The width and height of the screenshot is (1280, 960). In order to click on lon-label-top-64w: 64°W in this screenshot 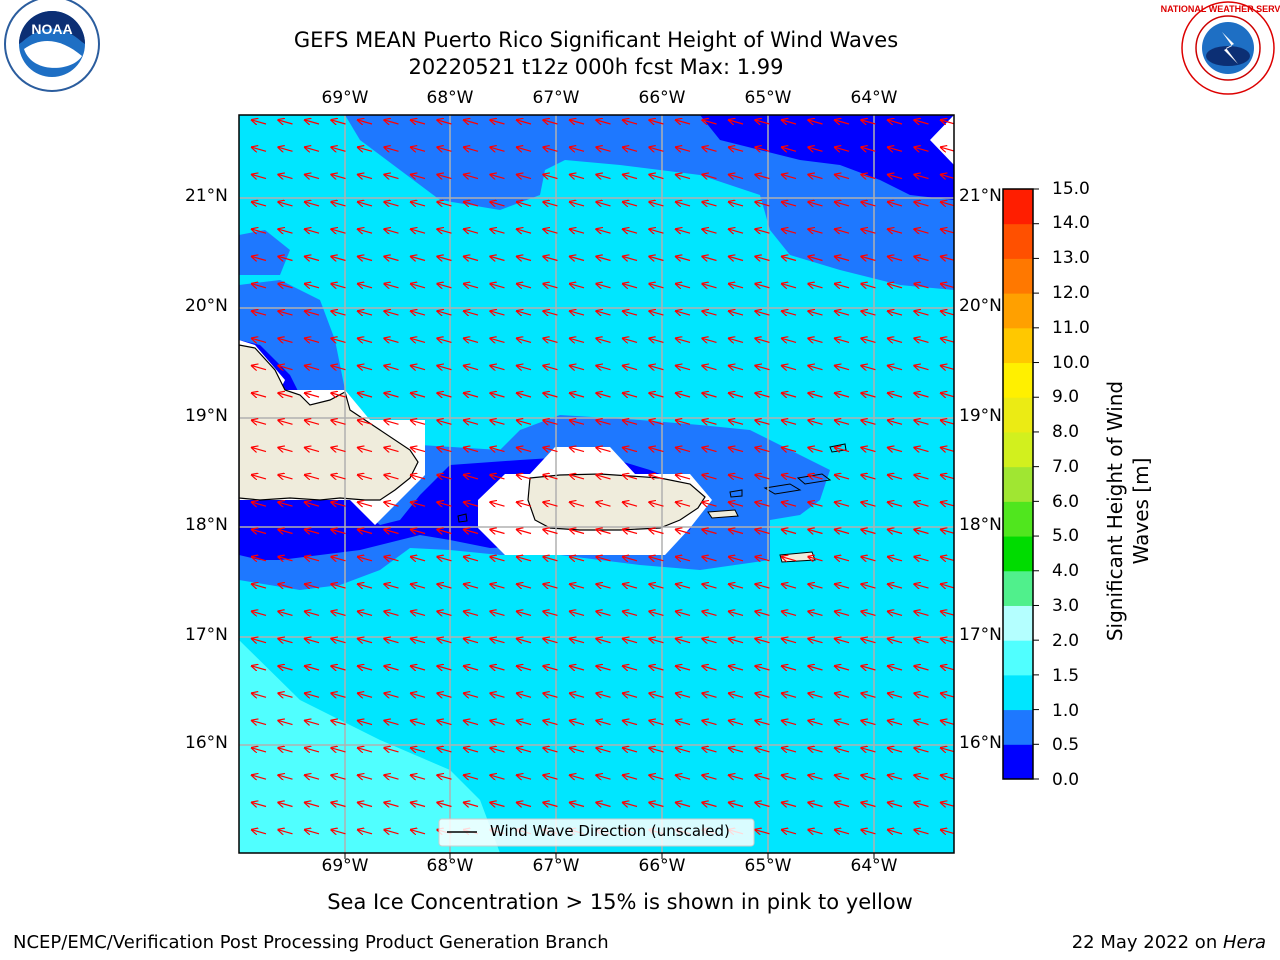, I will do `click(874, 98)`.